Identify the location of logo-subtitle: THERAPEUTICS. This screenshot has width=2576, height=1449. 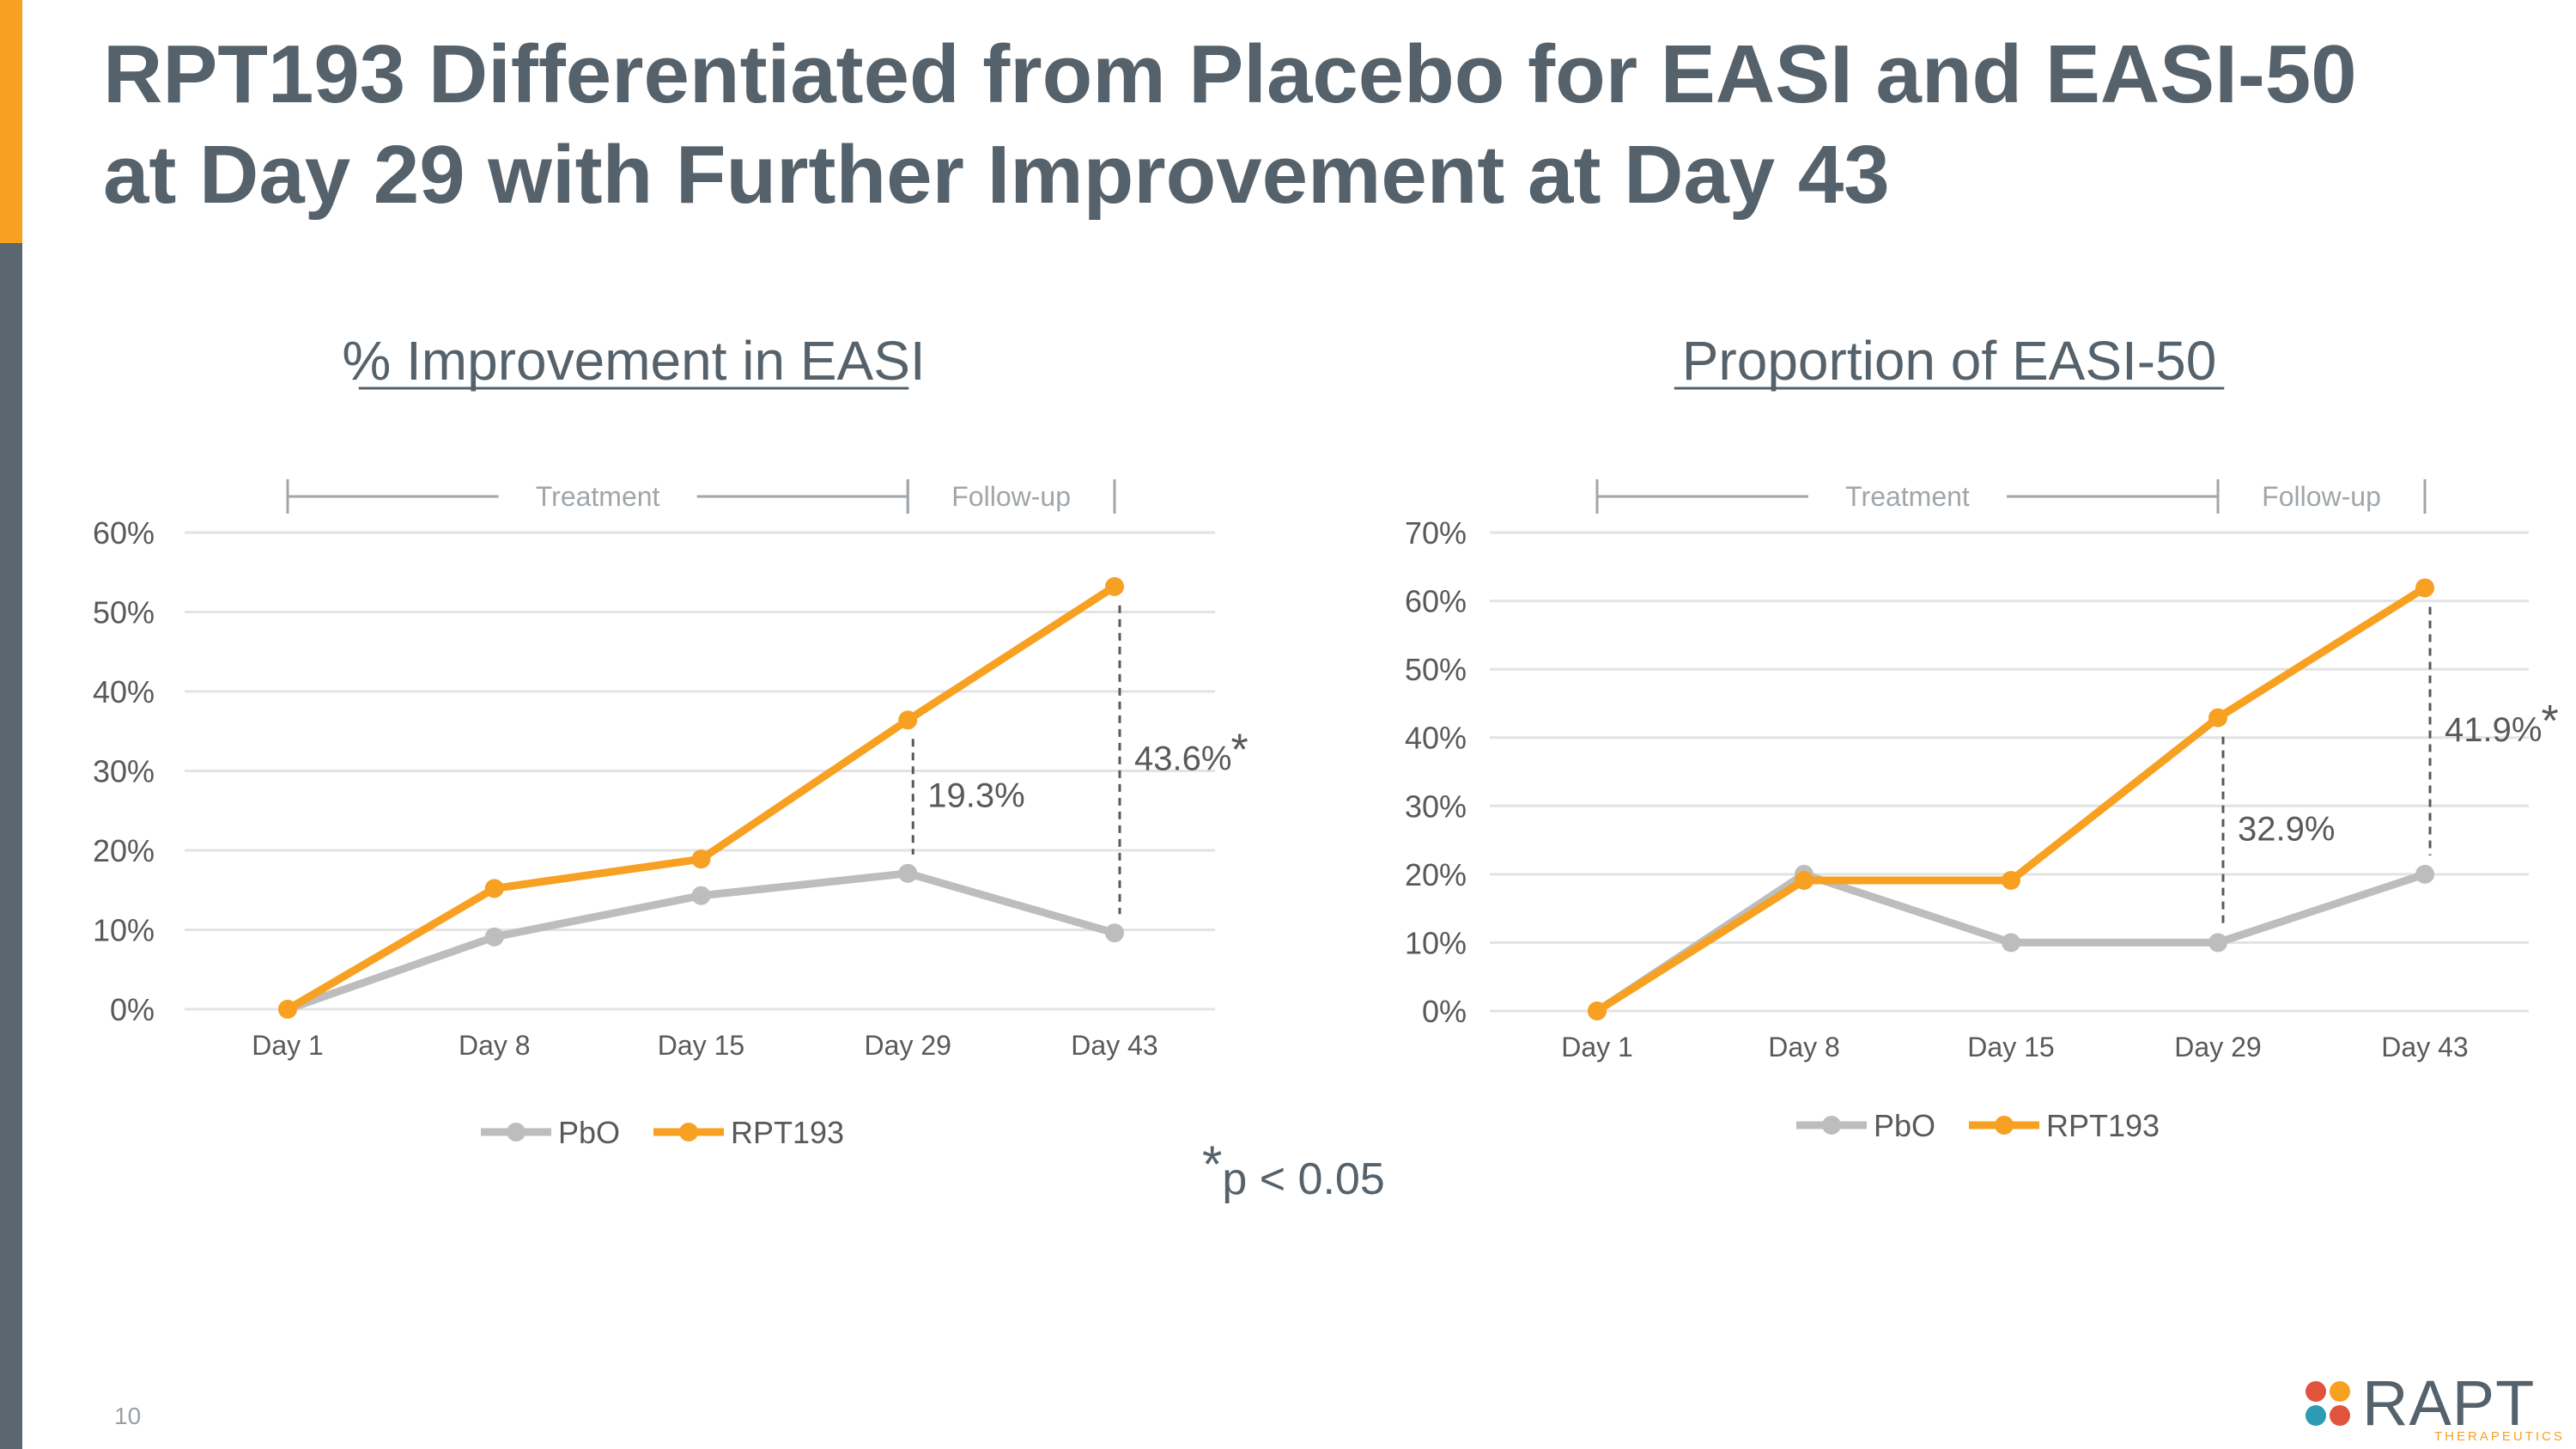
(2500, 1436).